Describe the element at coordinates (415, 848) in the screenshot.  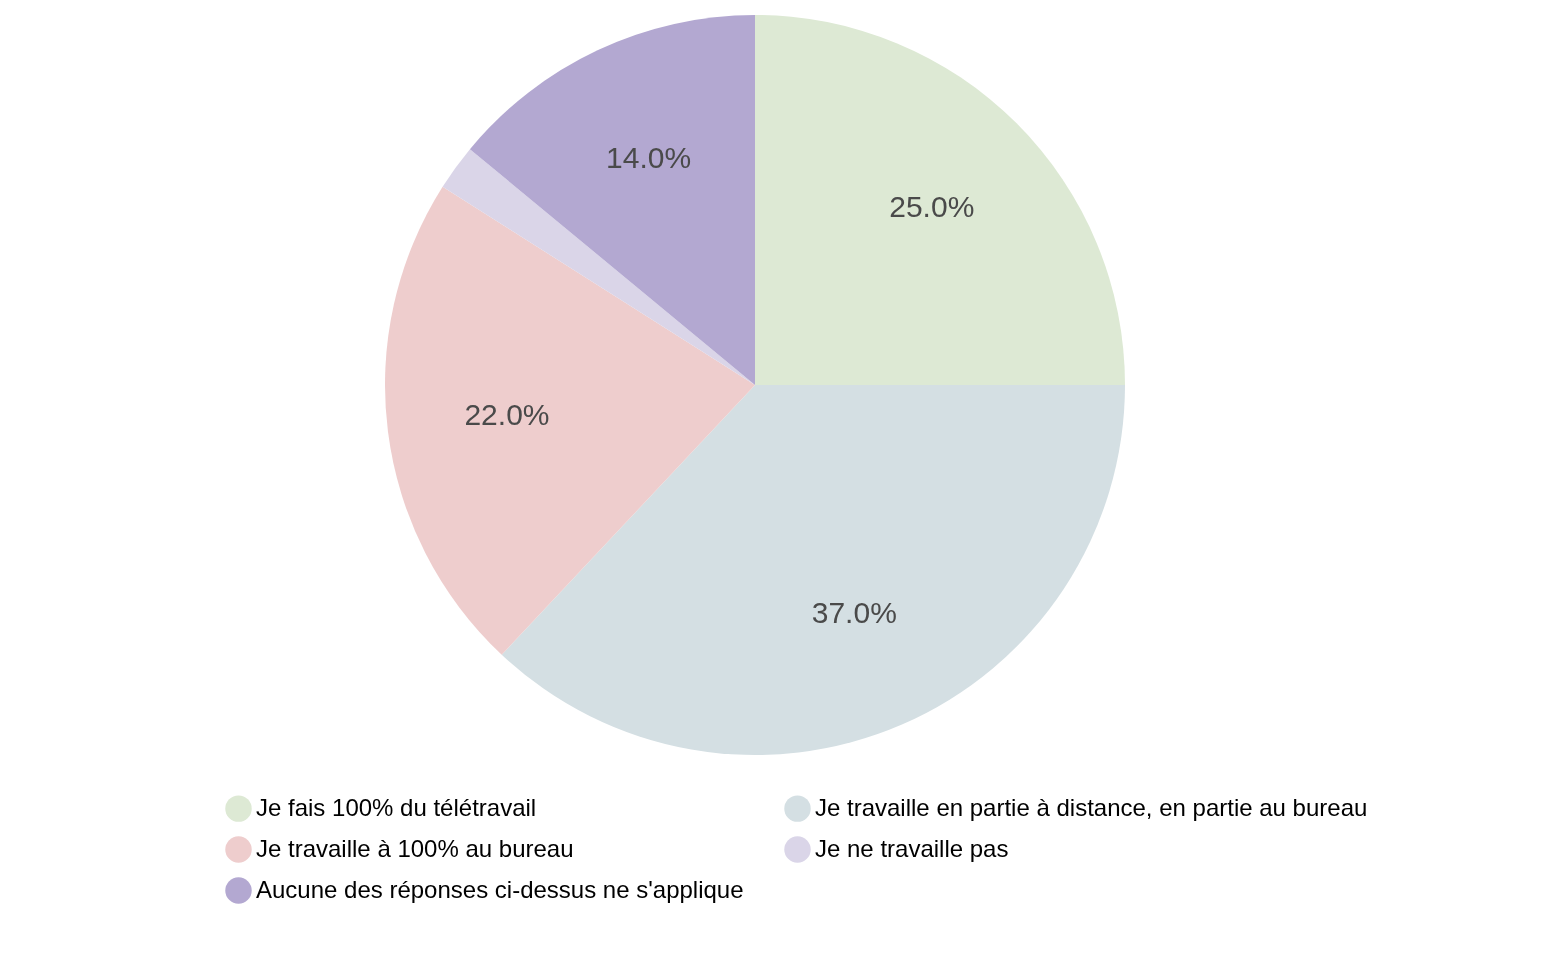
I see `legend-label: Je travaille à 100% au bureau` at that location.